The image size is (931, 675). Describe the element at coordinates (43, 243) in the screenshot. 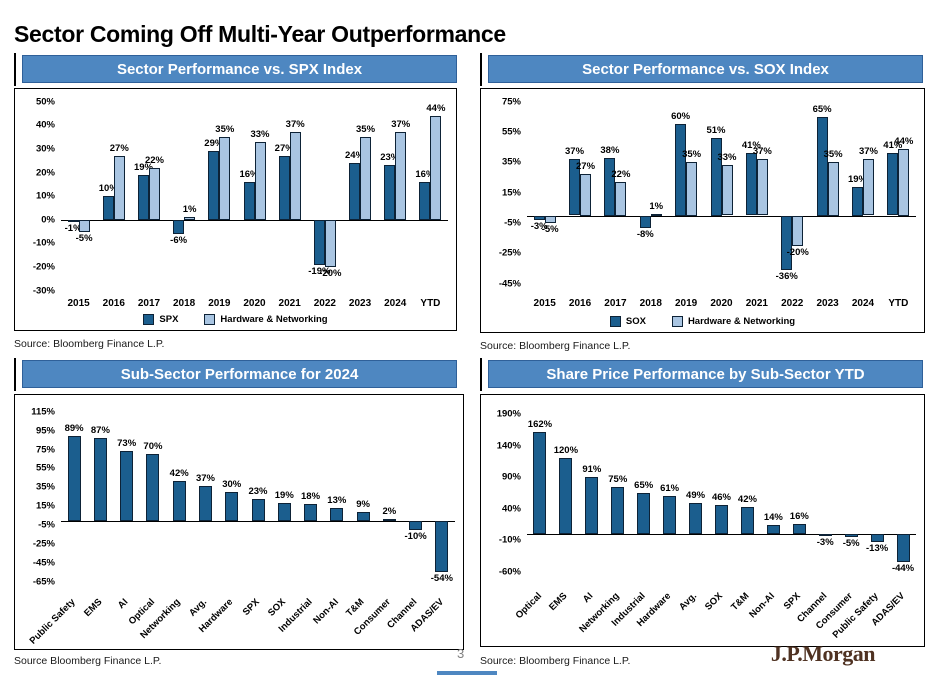

I see `y-axis-tick-label: -10%` at that location.